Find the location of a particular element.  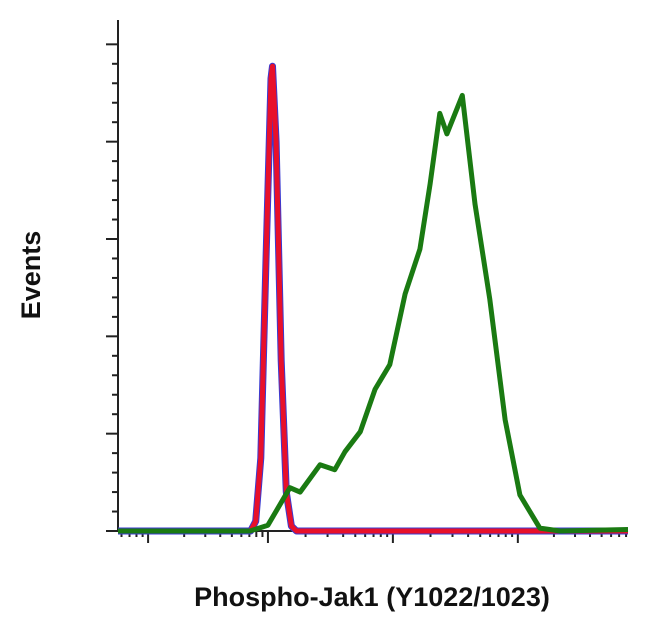

y-axis-label: Events is located at coordinates (31, 275).